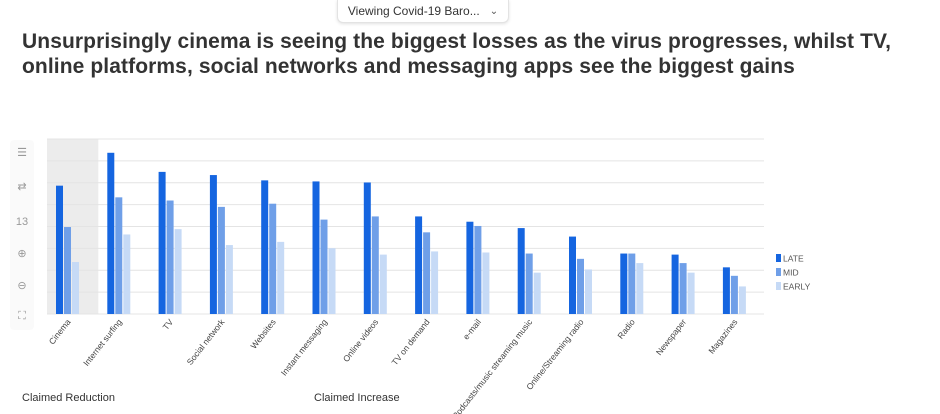 This screenshot has height=414, width=940. I want to click on x-tick-label: Online videos, so click(361, 340).